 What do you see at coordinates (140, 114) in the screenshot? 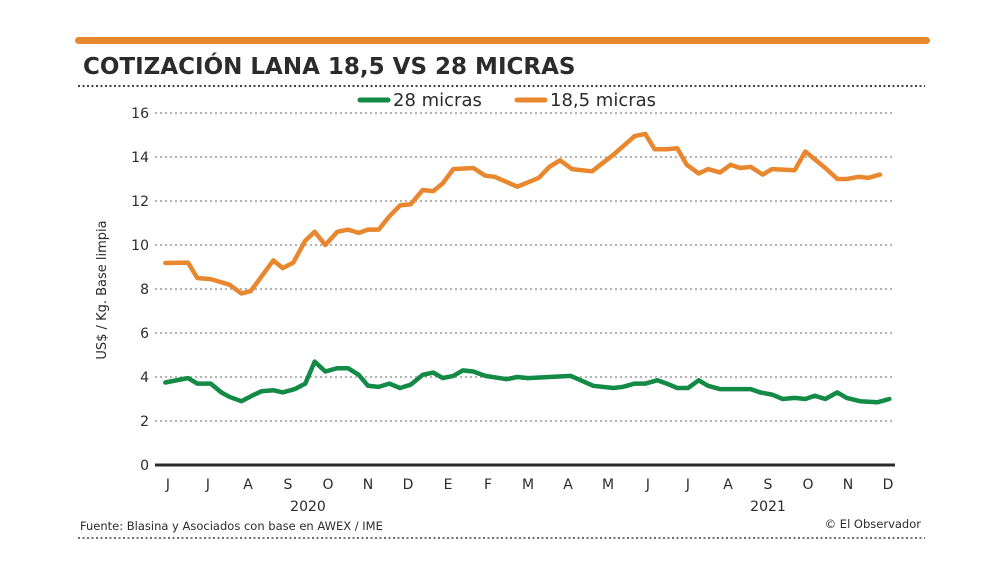
I see `y-tick-label: 16` at bounding box center [140, 114].